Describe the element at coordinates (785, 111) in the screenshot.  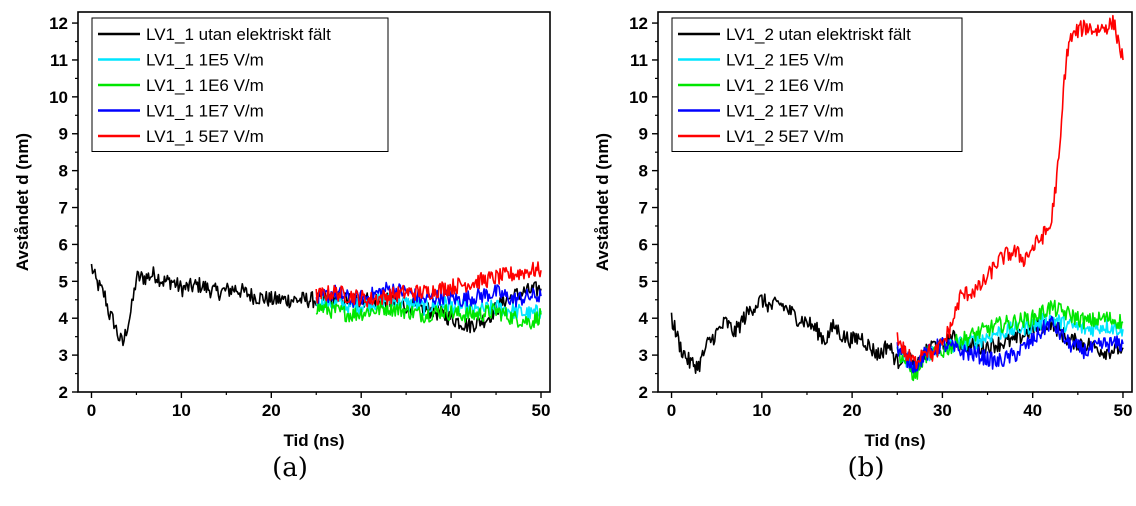
I see `legend-label-4: LV1_2 1E7 V/m` at that location.